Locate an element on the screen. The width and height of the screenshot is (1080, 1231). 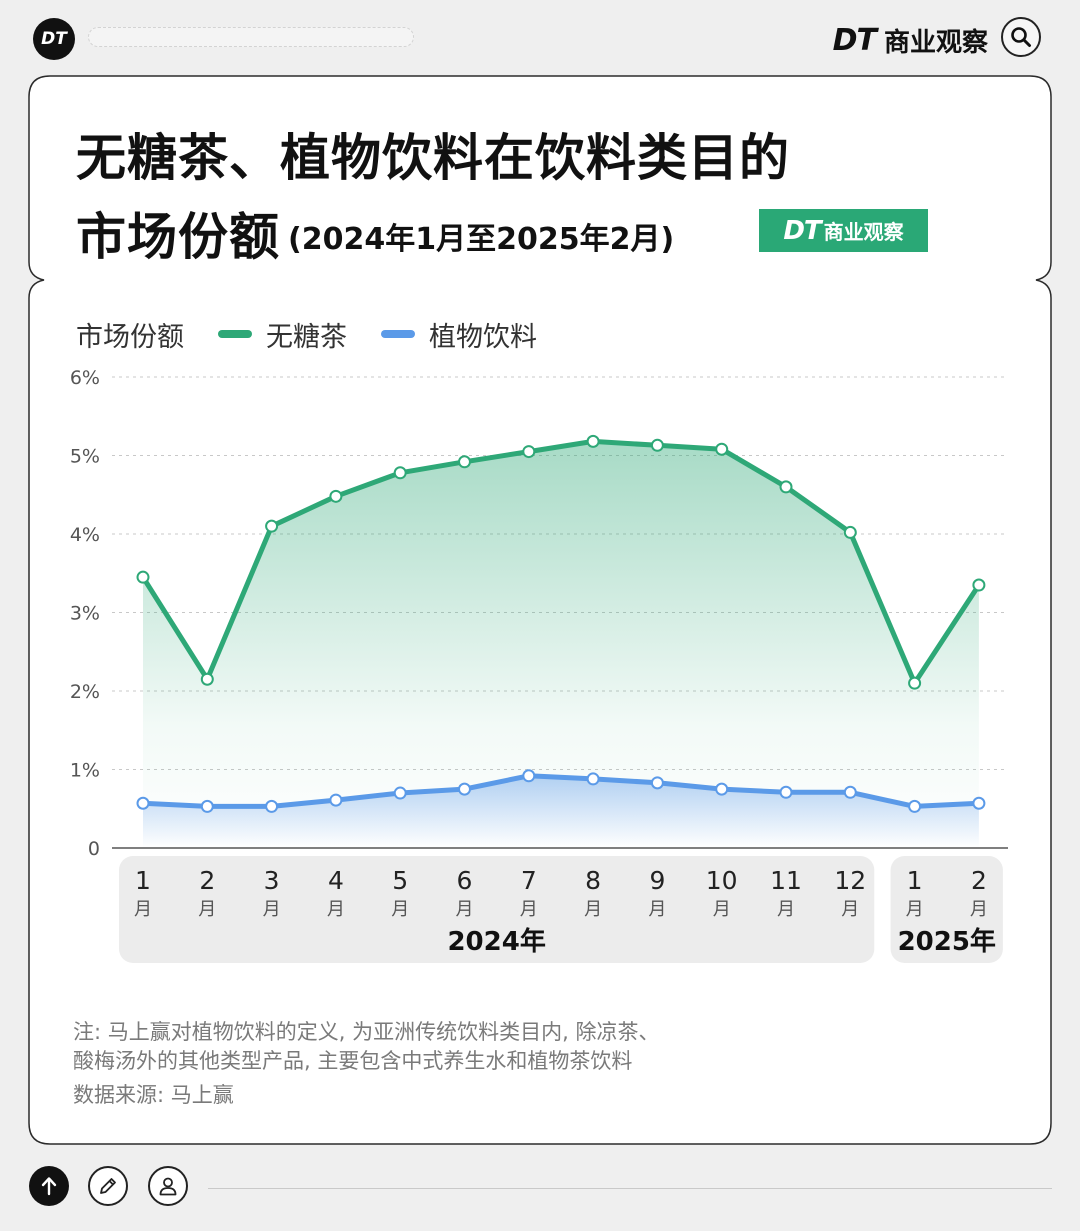
legend-item-plant: 植物饮料 is located at coordinates (483, 337).